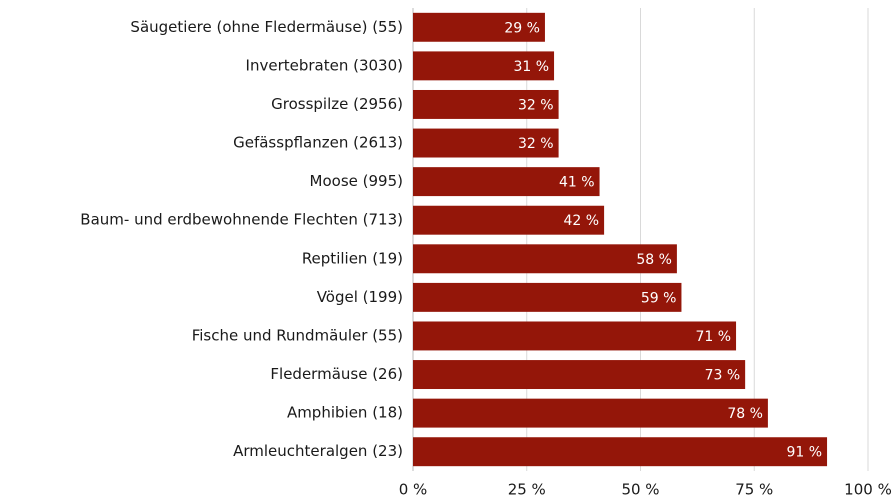 The height and width of the screenshot is (501, 894). I want to click on y-tick-label: Invertebraten (3030), so click(324, 65).